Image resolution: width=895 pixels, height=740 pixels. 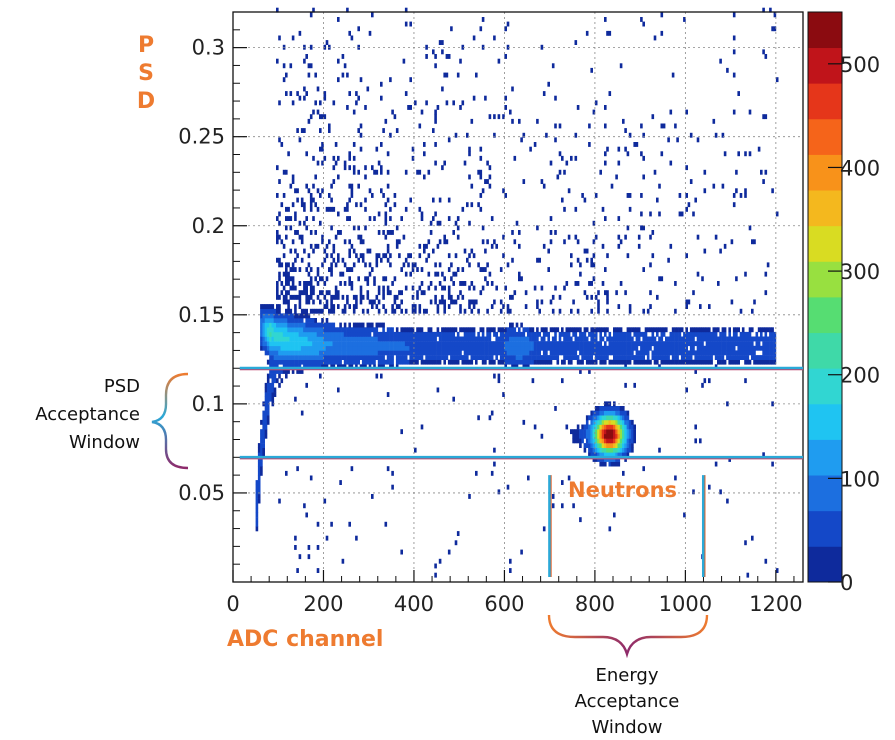 I want to click on neutrons-label: Neutrons, so click(x=622, y=490).